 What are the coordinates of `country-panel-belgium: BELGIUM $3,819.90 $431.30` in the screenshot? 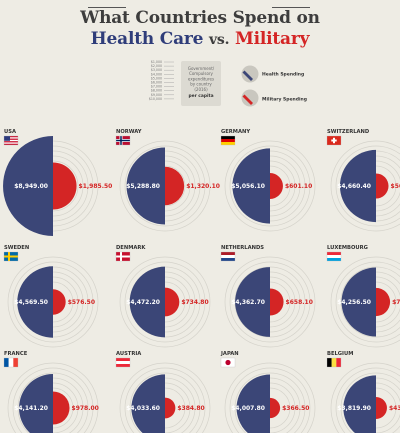 It's located at (363, 392).